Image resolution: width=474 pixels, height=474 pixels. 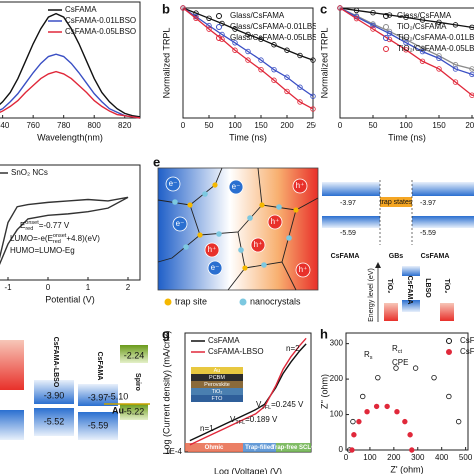 I want to click on inset-layer-label: FTO, so click(x=218, y=399).